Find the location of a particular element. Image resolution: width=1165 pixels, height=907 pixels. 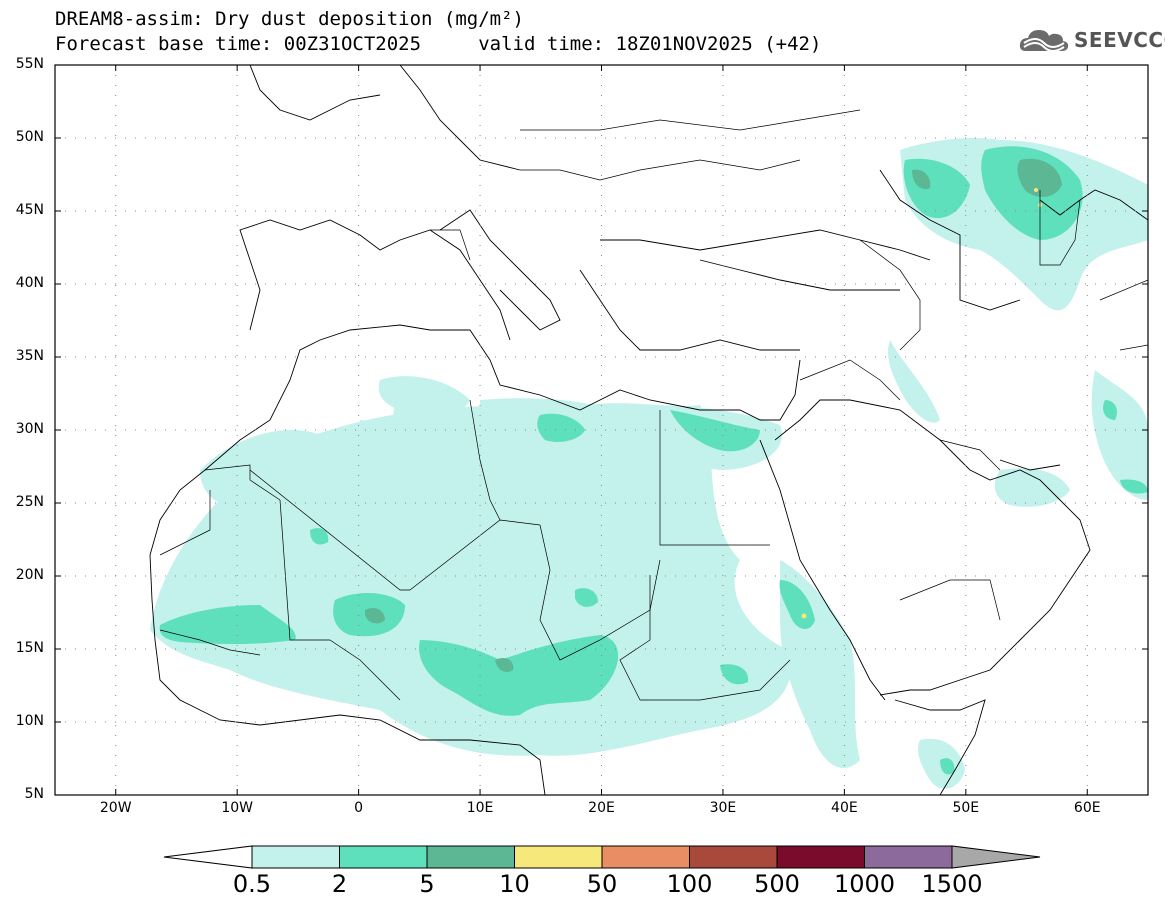

x-tick-label: 20E is located at coordinates (601, 808).